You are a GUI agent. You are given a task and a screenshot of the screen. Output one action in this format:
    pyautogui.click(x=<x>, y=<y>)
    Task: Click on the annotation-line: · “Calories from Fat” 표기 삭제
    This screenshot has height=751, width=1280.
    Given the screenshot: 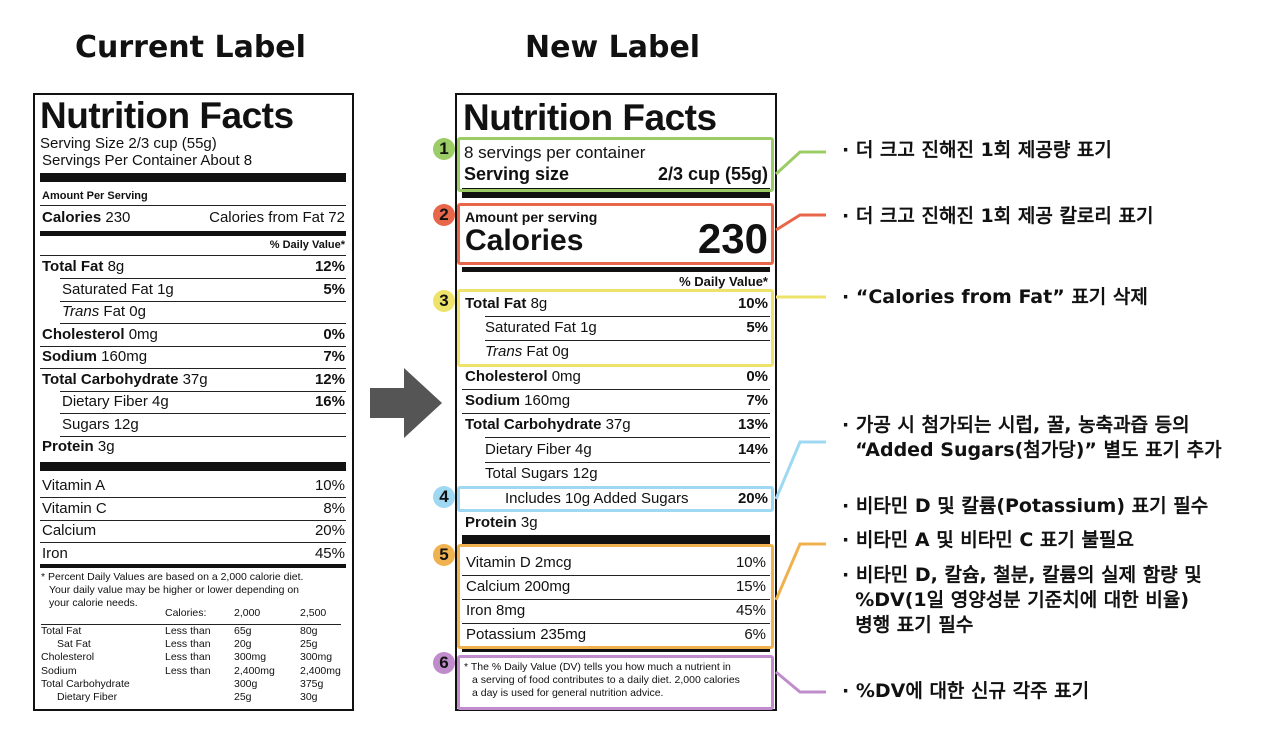 What is the action you would take?
    pyautogui.click(x=995, y=297)
    